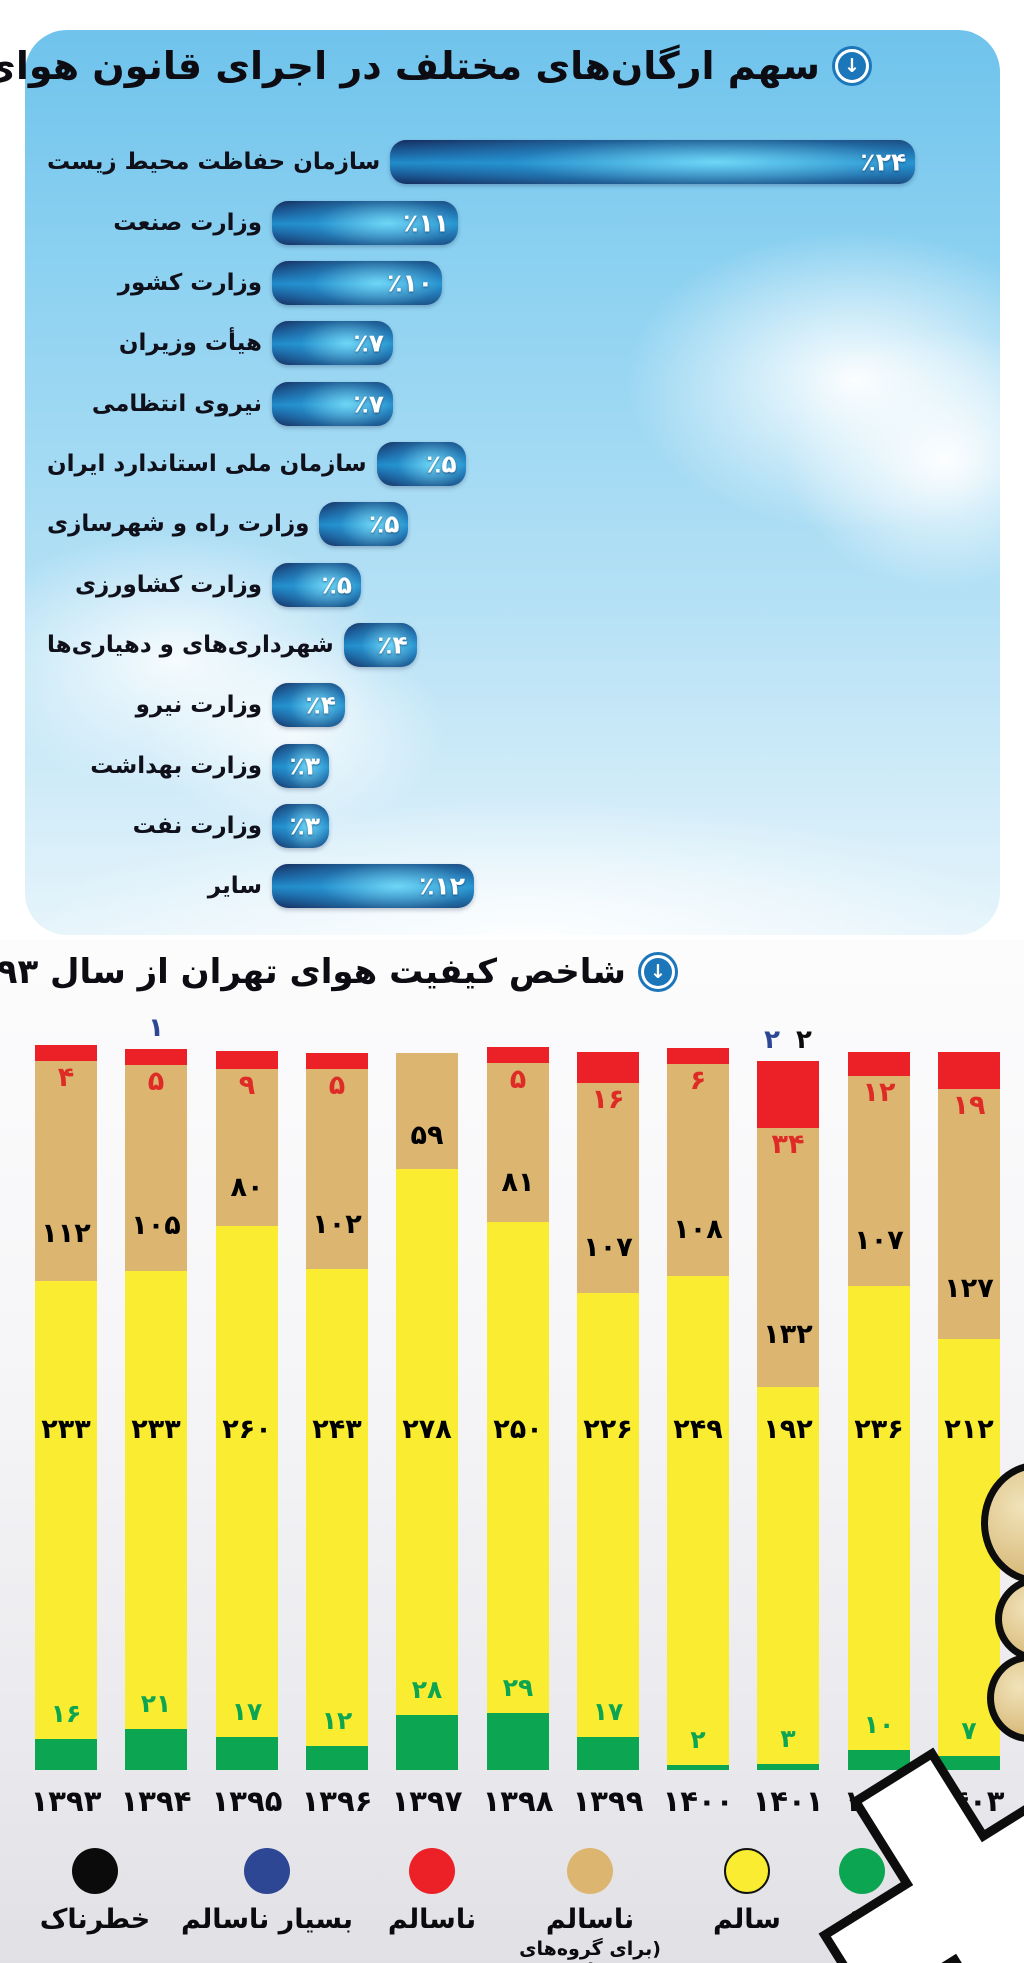 The height and width of the screenshot is (1963, 1024). What do you see at coordinates (772, 1040) in the screenshot?
I see `very-unhealthy-value: ۲` at bounding box center [772, 1040].